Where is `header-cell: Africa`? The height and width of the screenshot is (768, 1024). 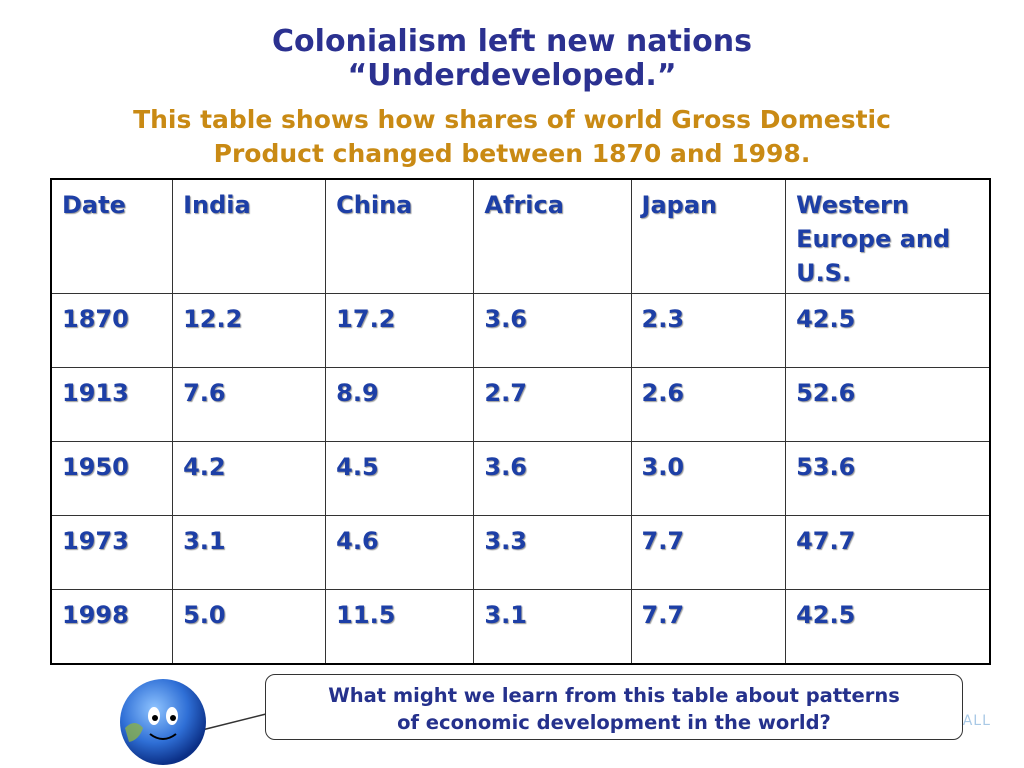
header-cell: Africa is located at coordinates (552, 236).